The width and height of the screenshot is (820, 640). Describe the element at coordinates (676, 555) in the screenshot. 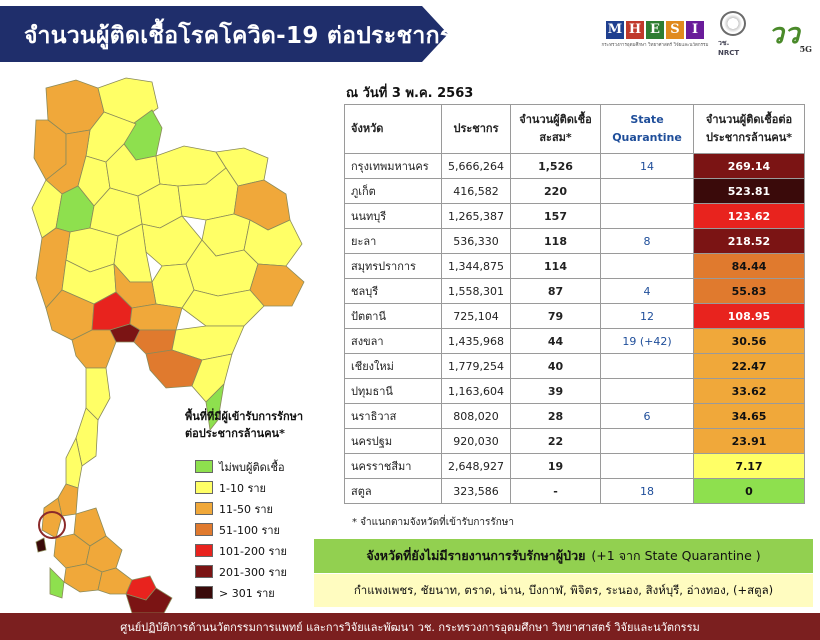

I see `no-report-extra: (+1 จาก State Quarantine )` at that location.